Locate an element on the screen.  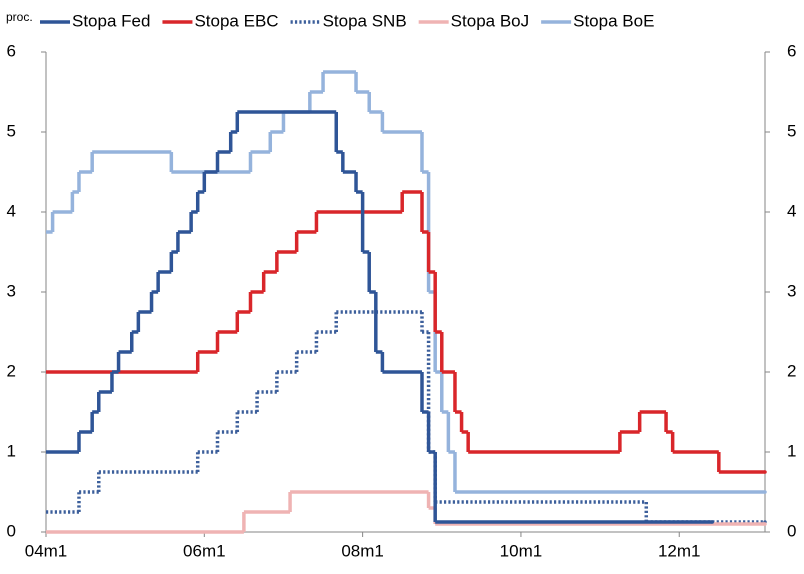
y-tick-label: 2 is located at coordinates (11, 370).